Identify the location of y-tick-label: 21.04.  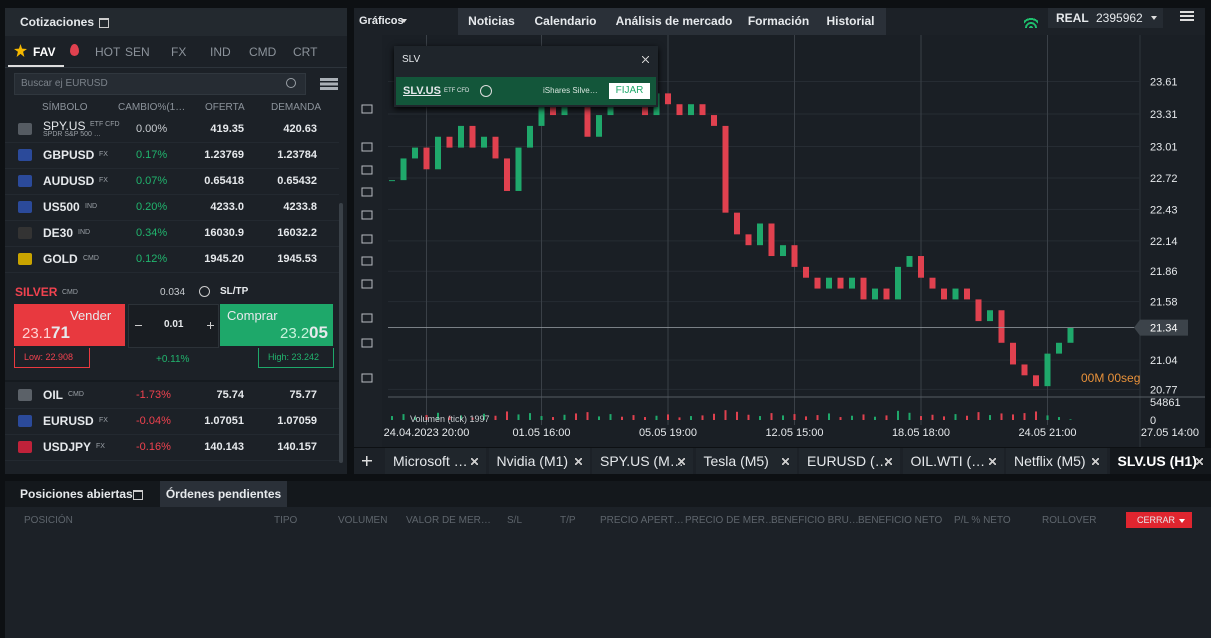
(1164, 361).